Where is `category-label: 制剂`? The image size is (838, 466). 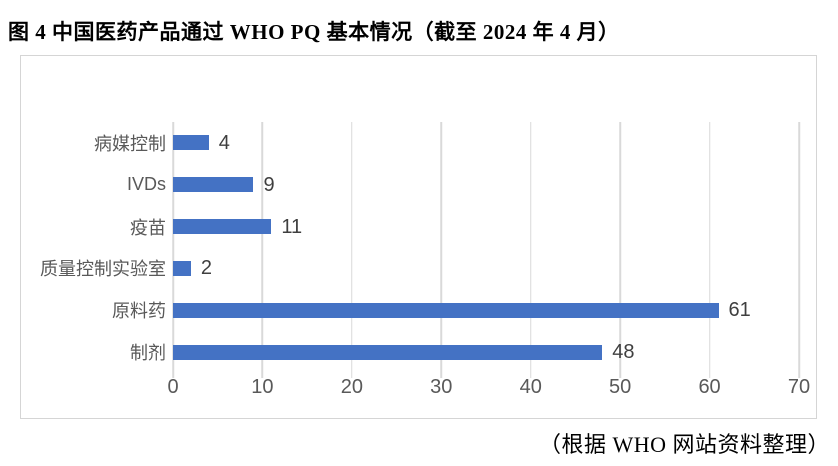
category-label: 制剂 is located at coordinates (148, 353).